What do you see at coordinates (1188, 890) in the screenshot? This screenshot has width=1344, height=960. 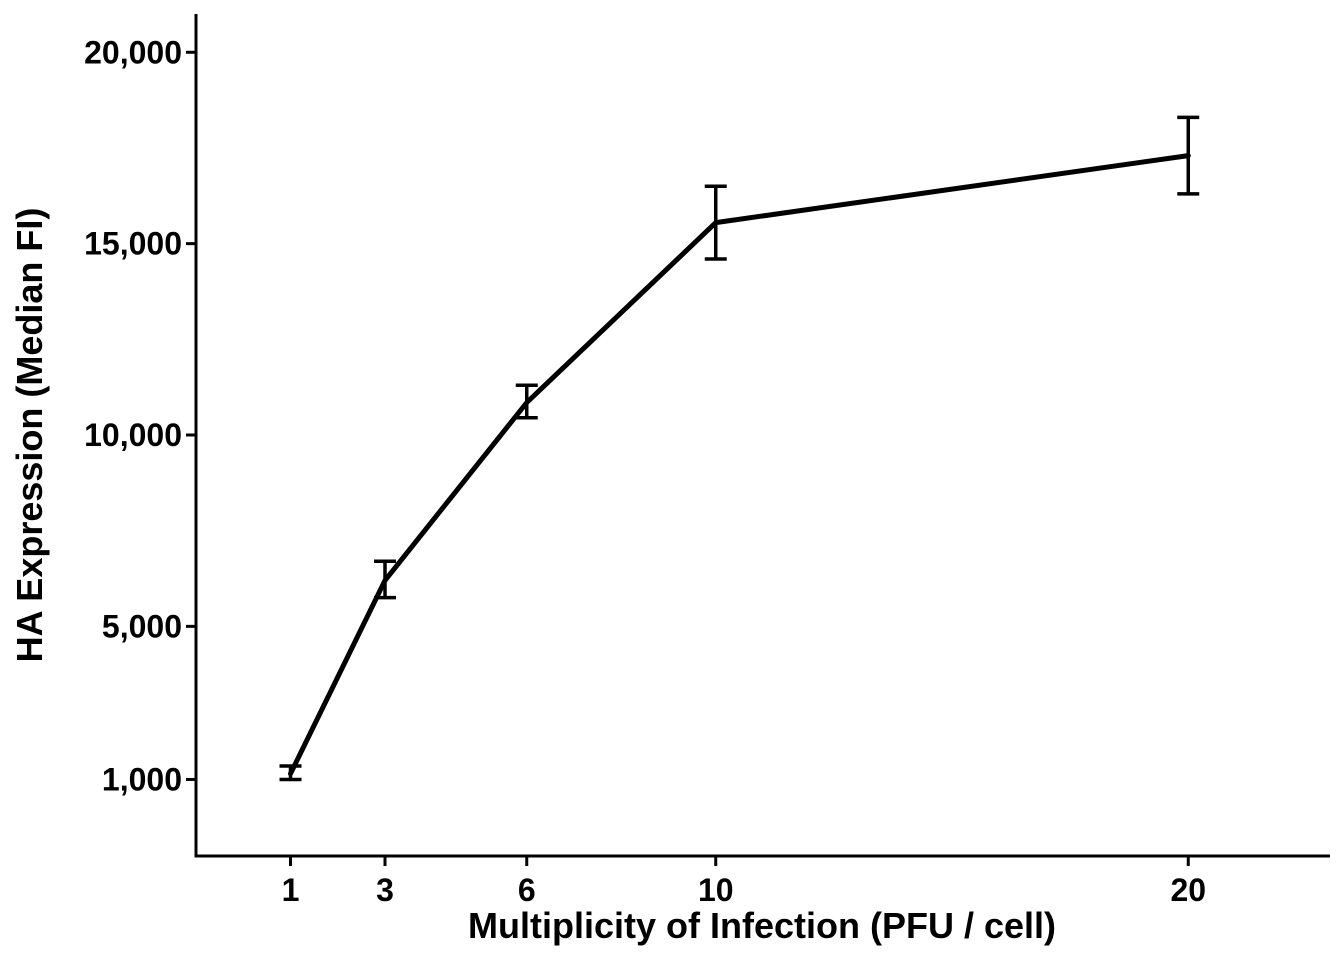 I see `x-tick-label: 20` at bounding box center [1188, 890].